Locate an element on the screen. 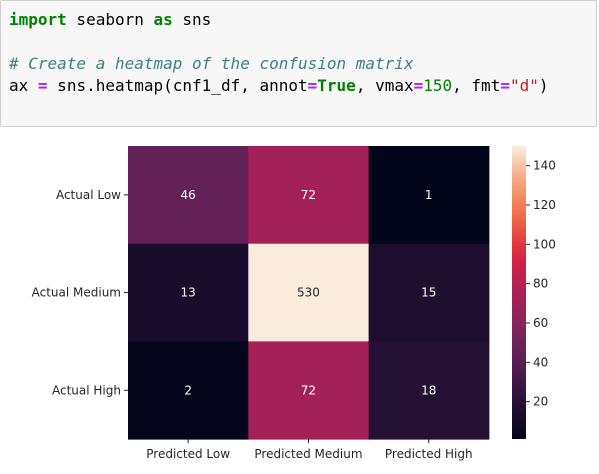 This screenshot has height=474, width=599. cell-annotation: 46 is located at coordinates (188, 195).